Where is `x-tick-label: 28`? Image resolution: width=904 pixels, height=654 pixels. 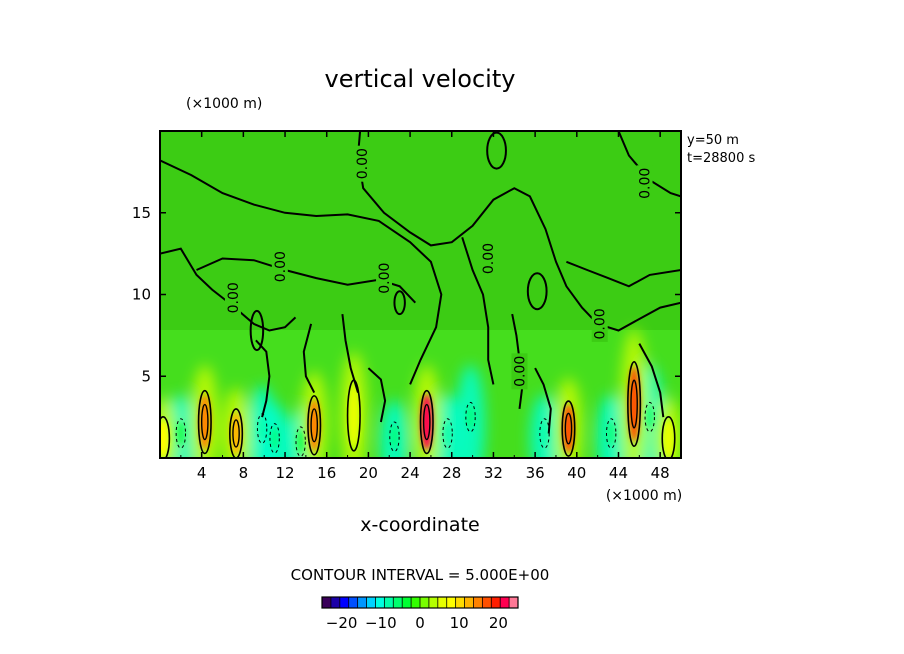
x-tick-label: 28 is located at coordinates (451, 473).